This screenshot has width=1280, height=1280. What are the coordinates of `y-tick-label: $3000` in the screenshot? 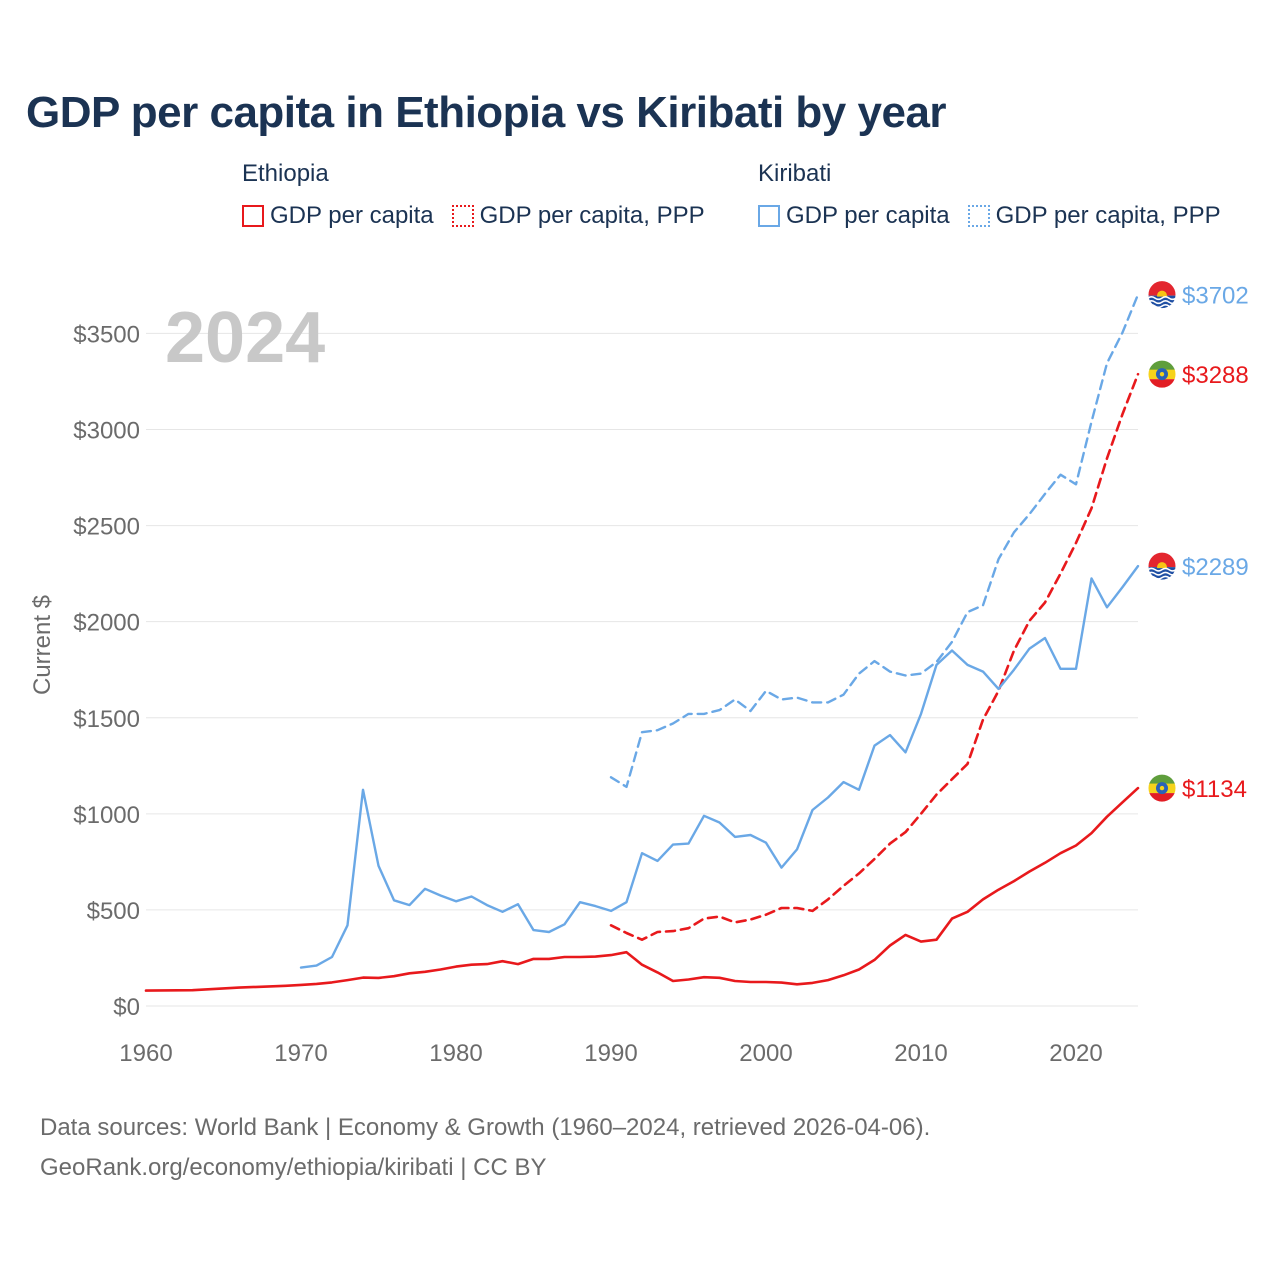 It's located at (106, 431).